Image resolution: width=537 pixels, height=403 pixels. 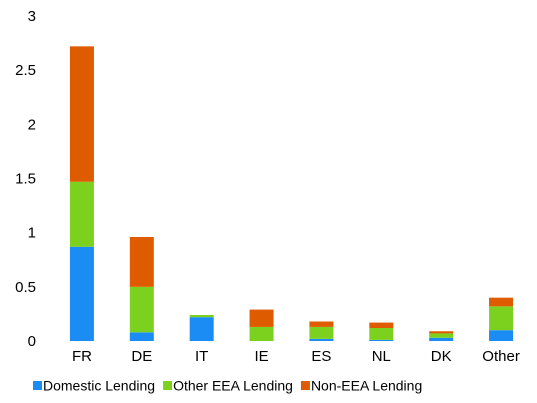 I want to click on y-tick-label: 1.5, so click(x=25, y=178).